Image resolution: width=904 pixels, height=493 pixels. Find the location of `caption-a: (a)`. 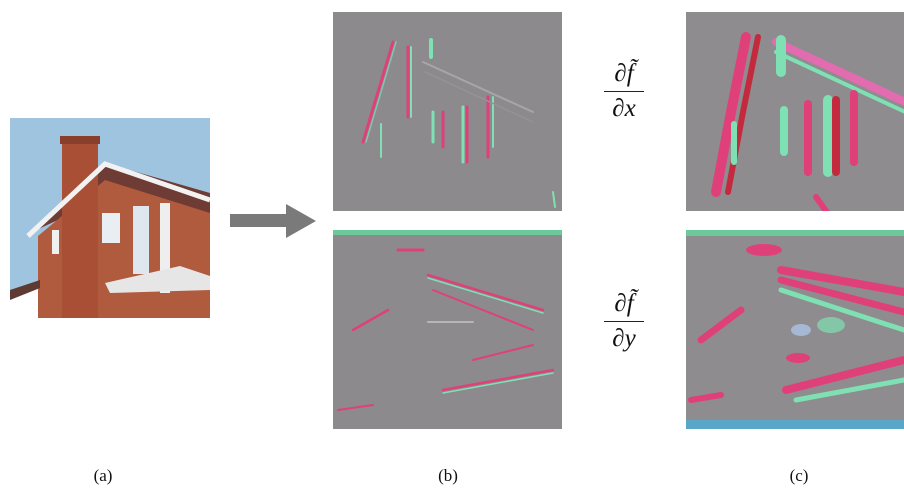

caption-a: (a) is located at coordinates (103, 475).